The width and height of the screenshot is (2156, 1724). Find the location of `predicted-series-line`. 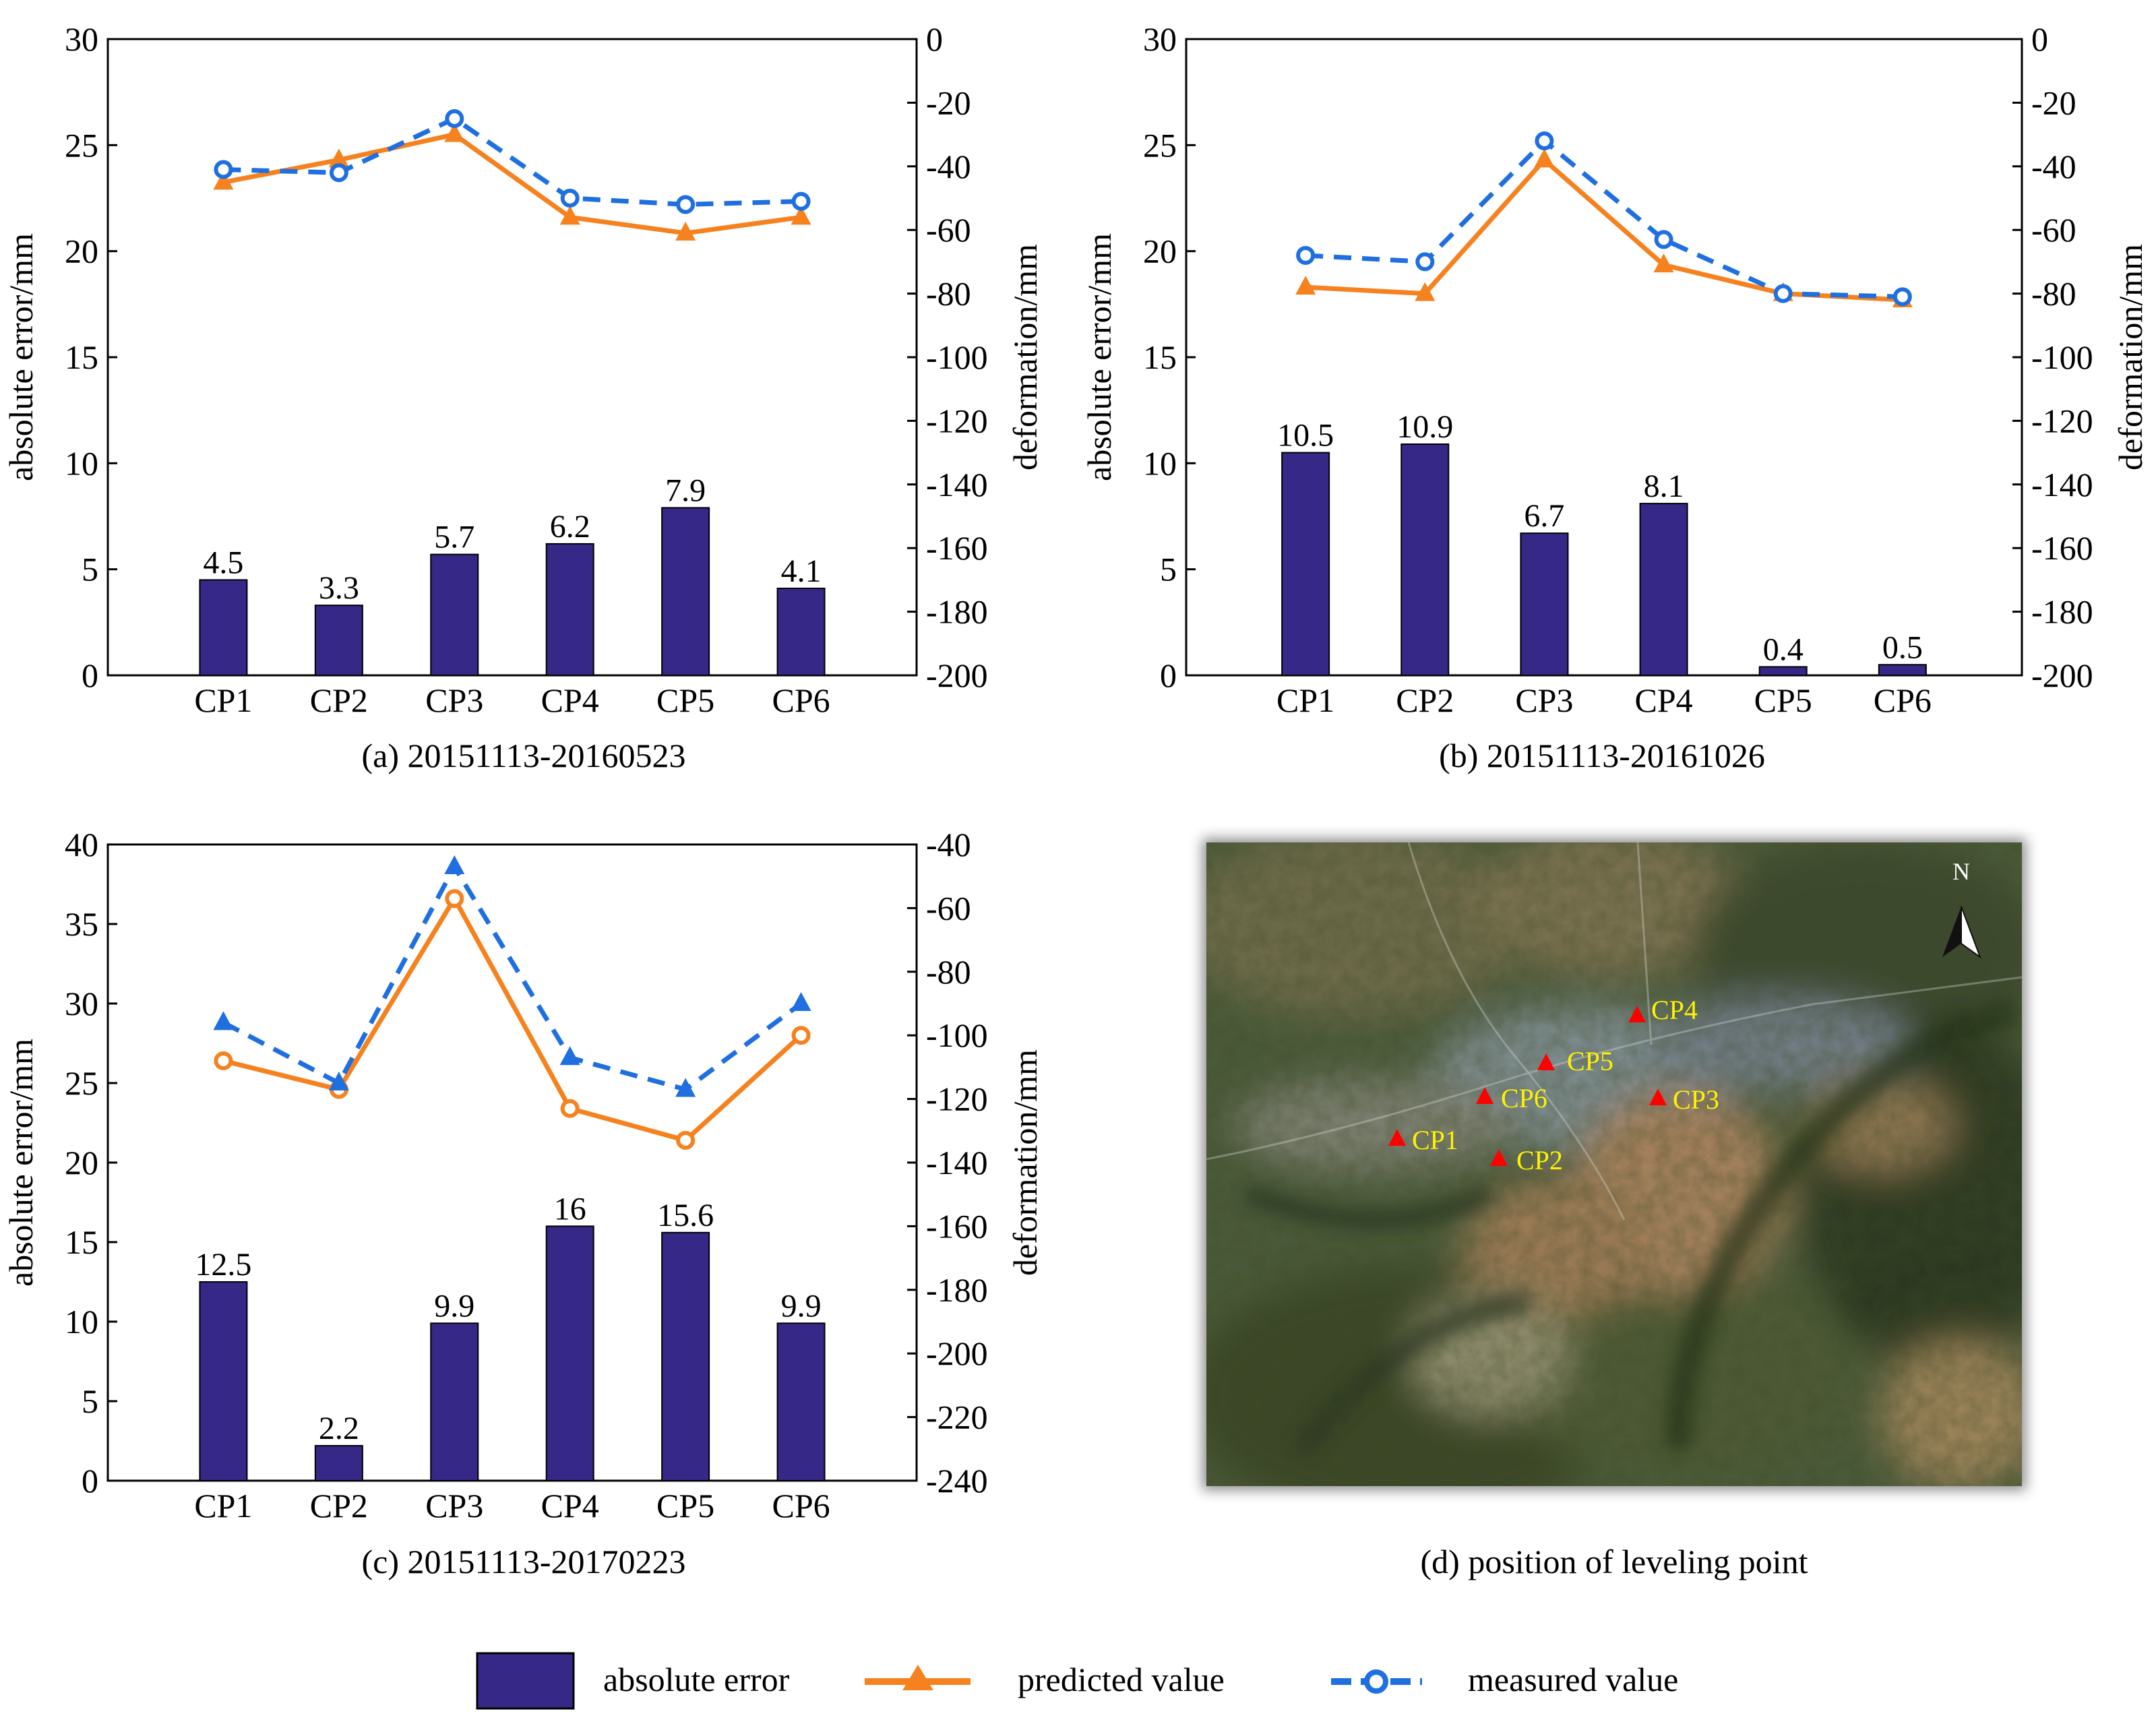

predicted-series-line is located at coordinates (512, 184).